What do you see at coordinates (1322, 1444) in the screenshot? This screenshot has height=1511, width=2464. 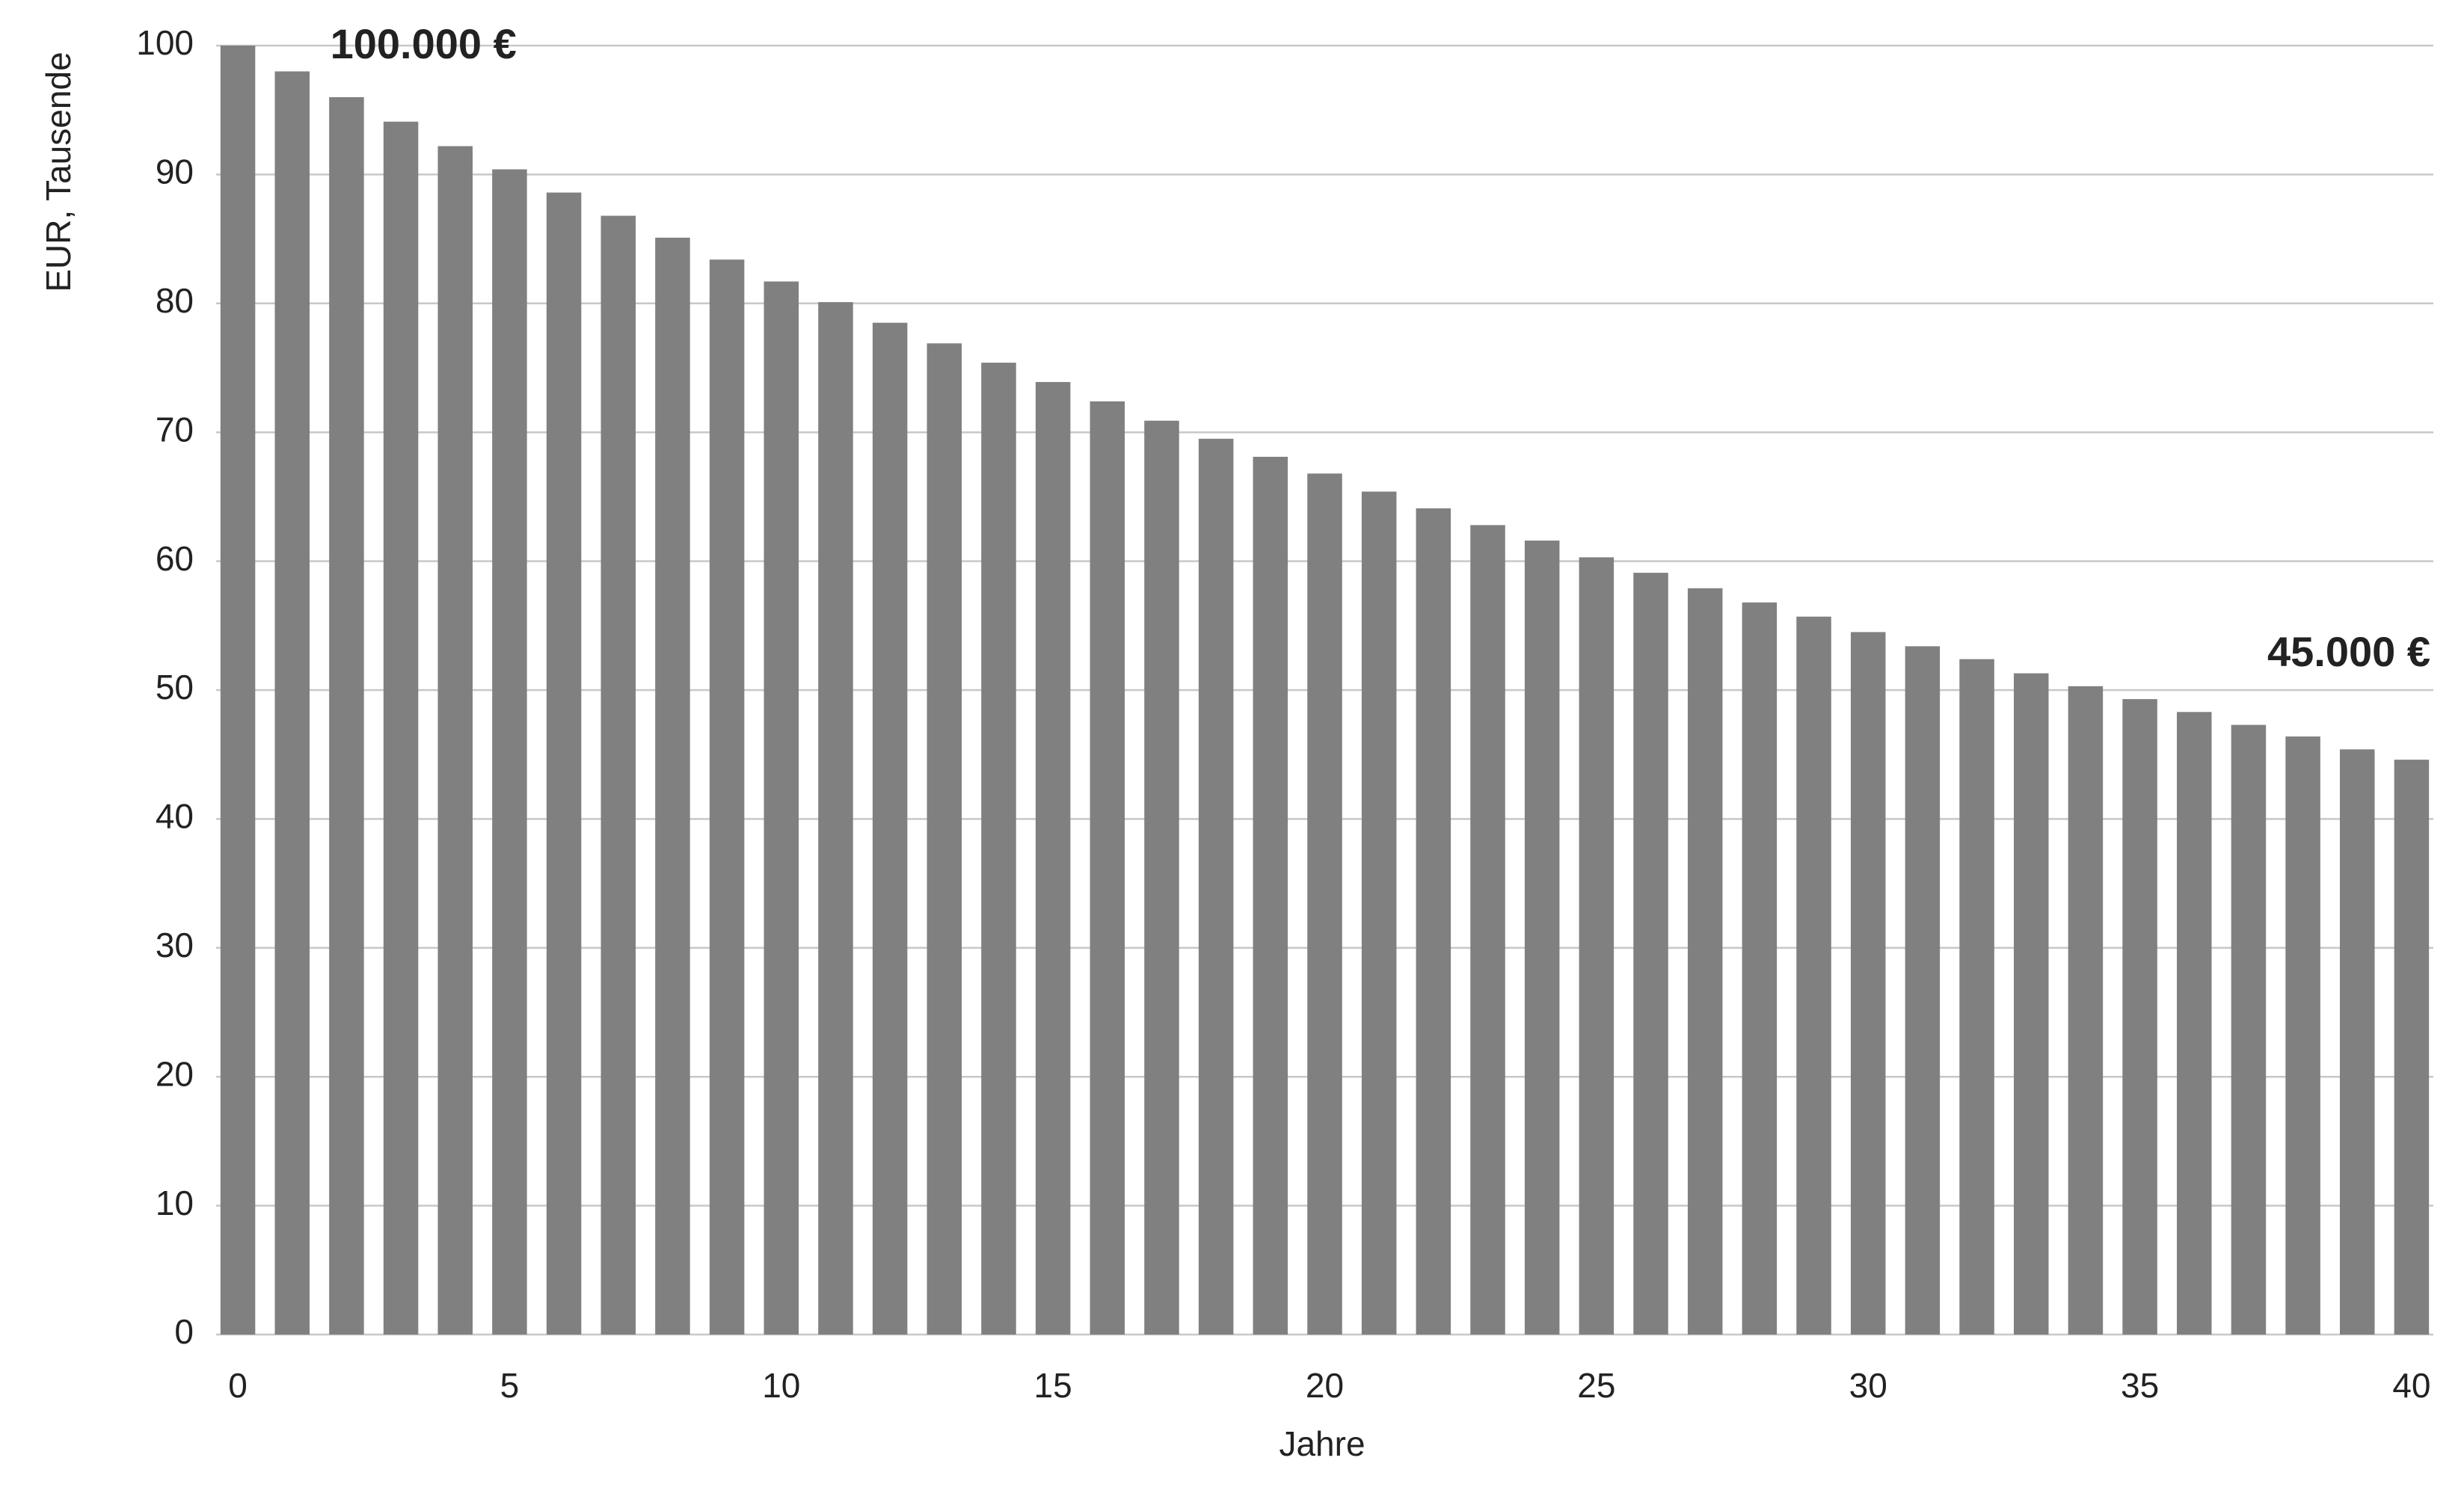 I see `x-axis-label: Jahre` at bounding box center [1322, 1444].